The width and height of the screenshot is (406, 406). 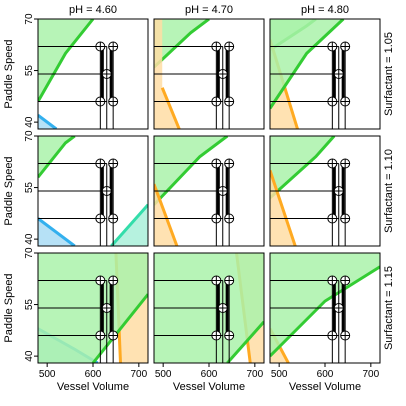 I want to click on panel-r2-c3, so click(x=325, y=191).